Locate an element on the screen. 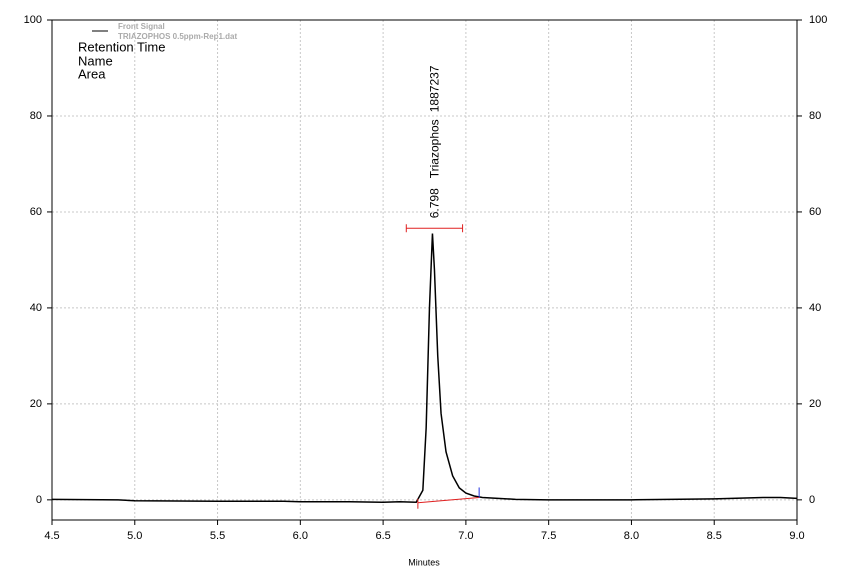  legend-field: Name is located at coordinates (95, 60).